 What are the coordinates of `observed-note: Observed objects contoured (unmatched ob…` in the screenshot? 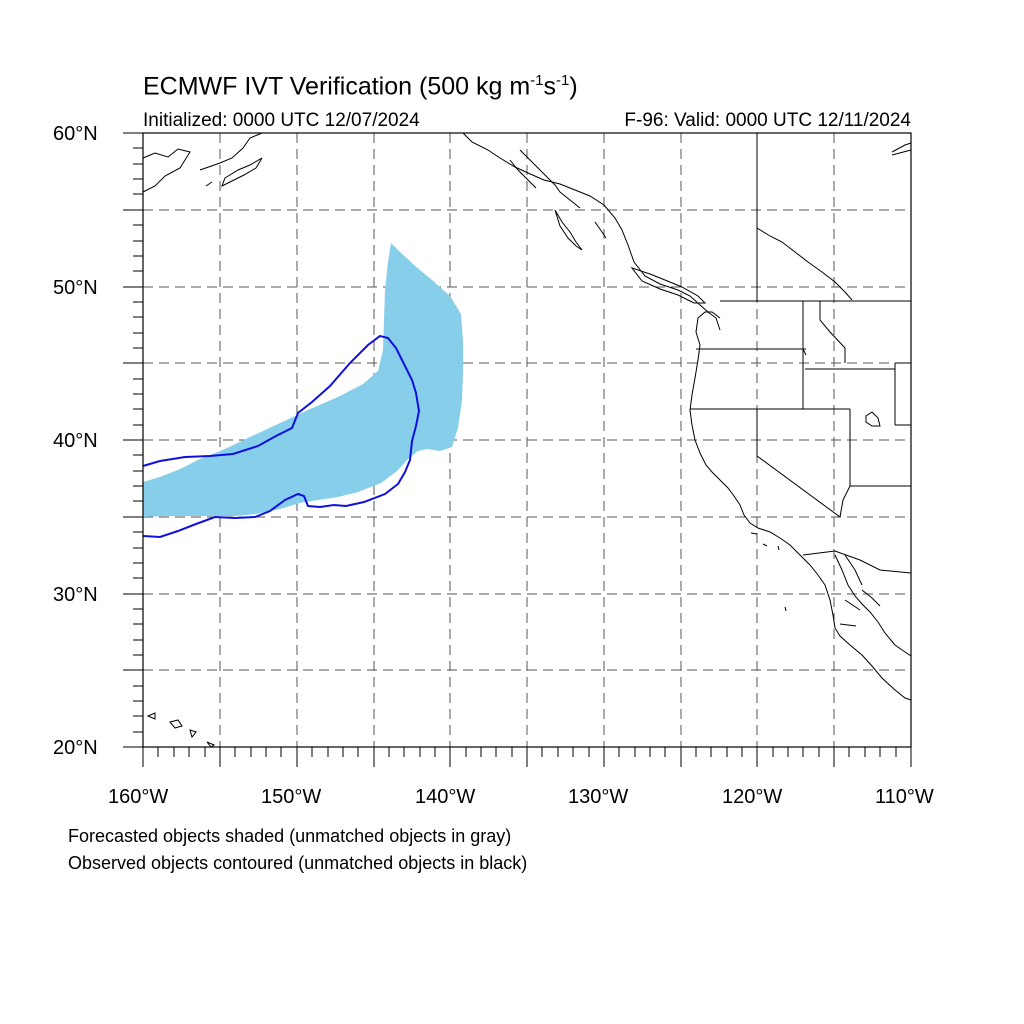 It's located at (298, 863).